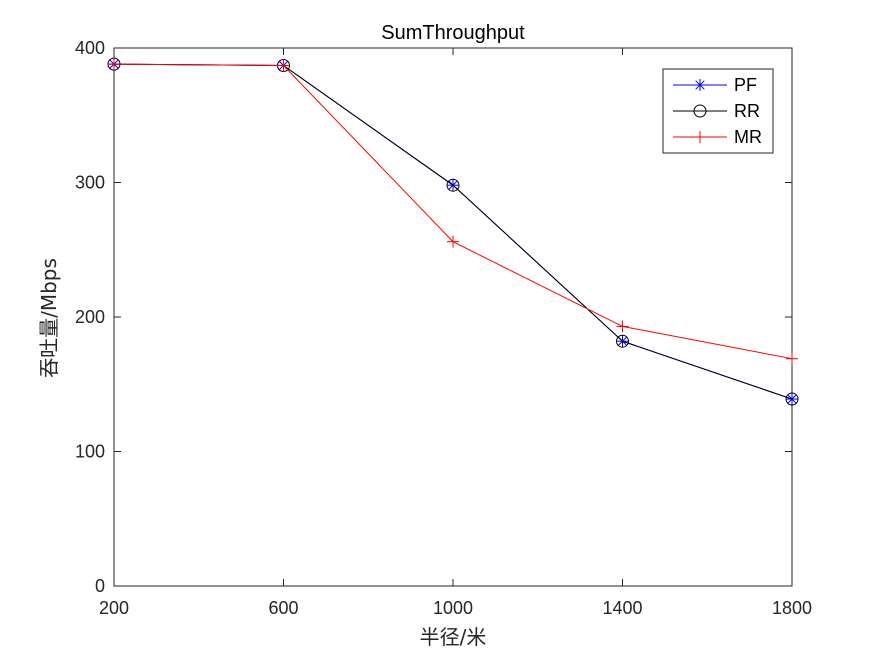 This screenshot has width=875, height=656. What do you see at coordinates (283, 608) in the screenshot?
I see `x-tick-label: 600` at bounding box center [283, 608].